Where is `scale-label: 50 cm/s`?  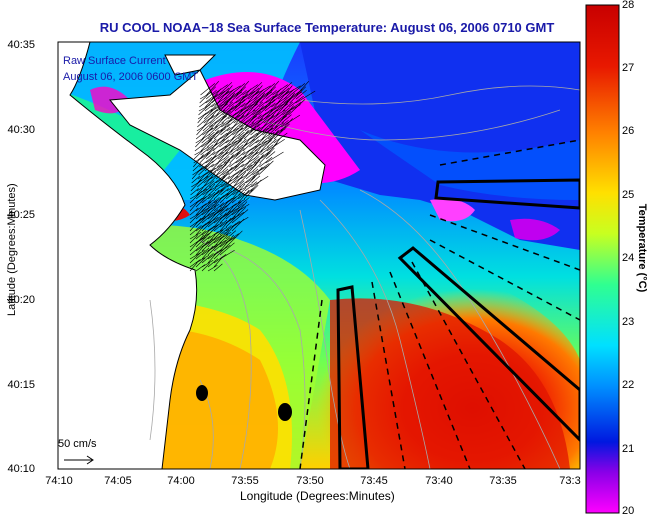
scale-label: 50 cm/s is located at coordinates (77, 444).